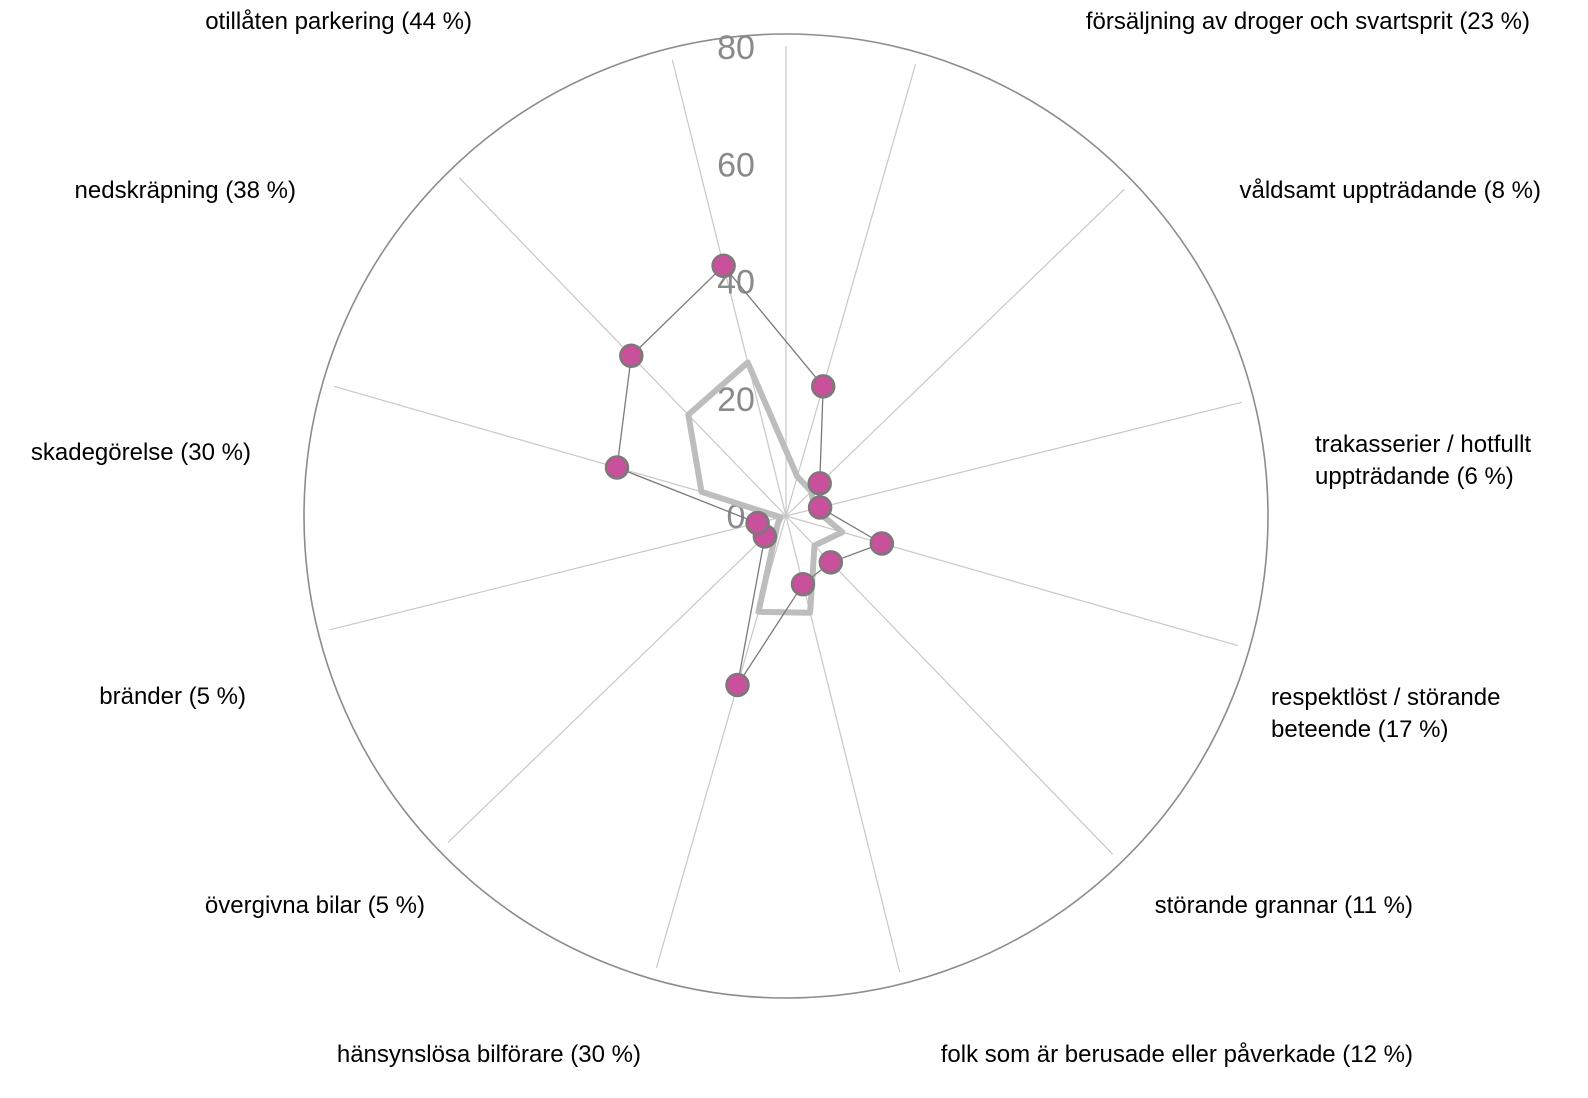 Image resolution: width=1588 pixels, height=1098 pixels. Describe the element at coordinates (1423, 444) in the screenshot. I see `category-label-line: trakasserier / hotfullt` at that location.